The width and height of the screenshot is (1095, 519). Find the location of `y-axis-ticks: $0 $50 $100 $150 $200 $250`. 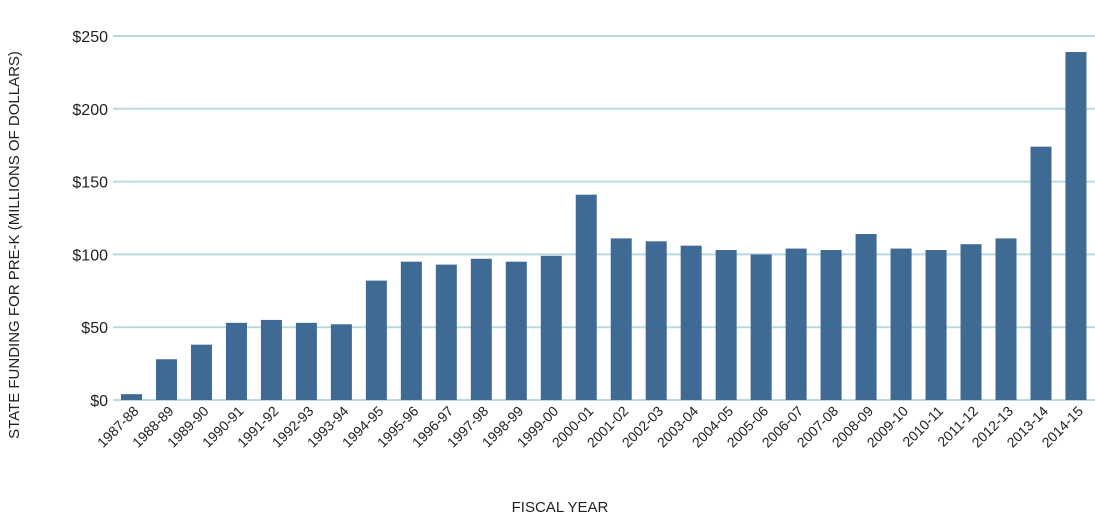

y-axis-ticks: $0 $50 $100 $150 $200 $250 is located at coordinates (90, 219).